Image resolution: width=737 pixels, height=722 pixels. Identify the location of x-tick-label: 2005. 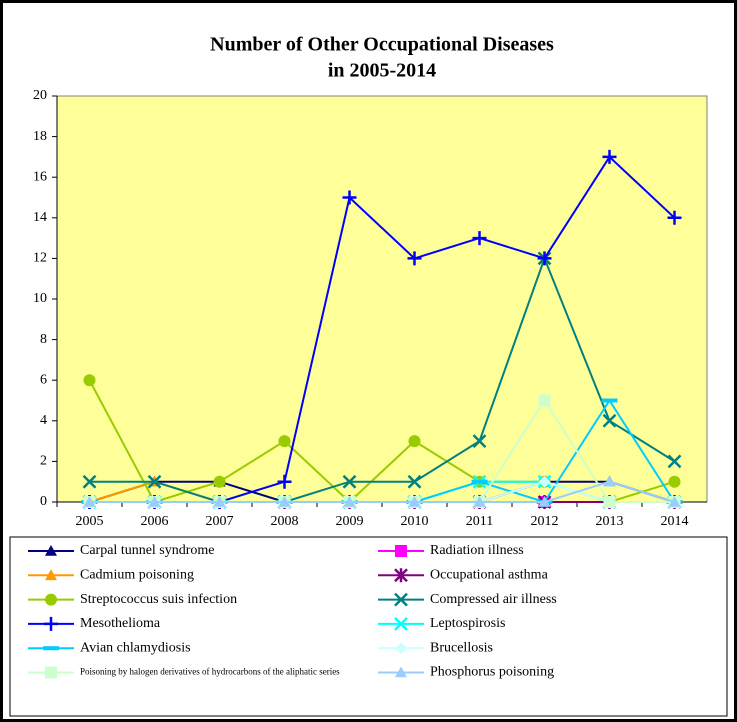
(90, 521).